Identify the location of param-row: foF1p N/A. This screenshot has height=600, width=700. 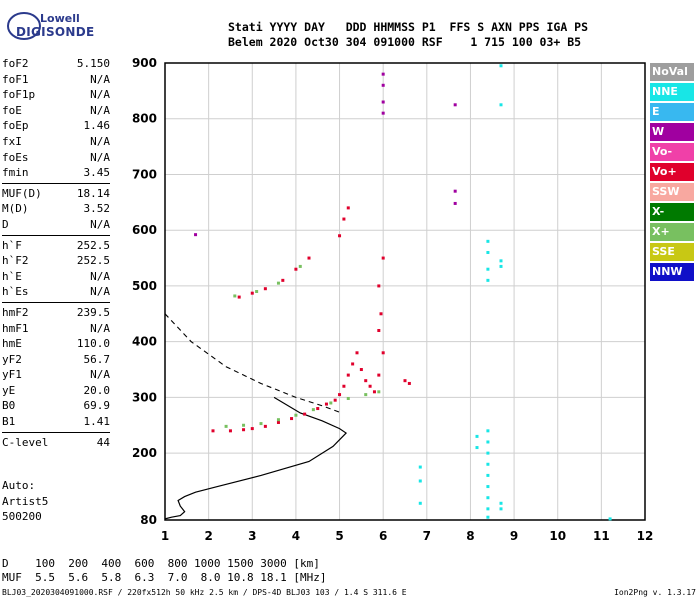
(56, 95).